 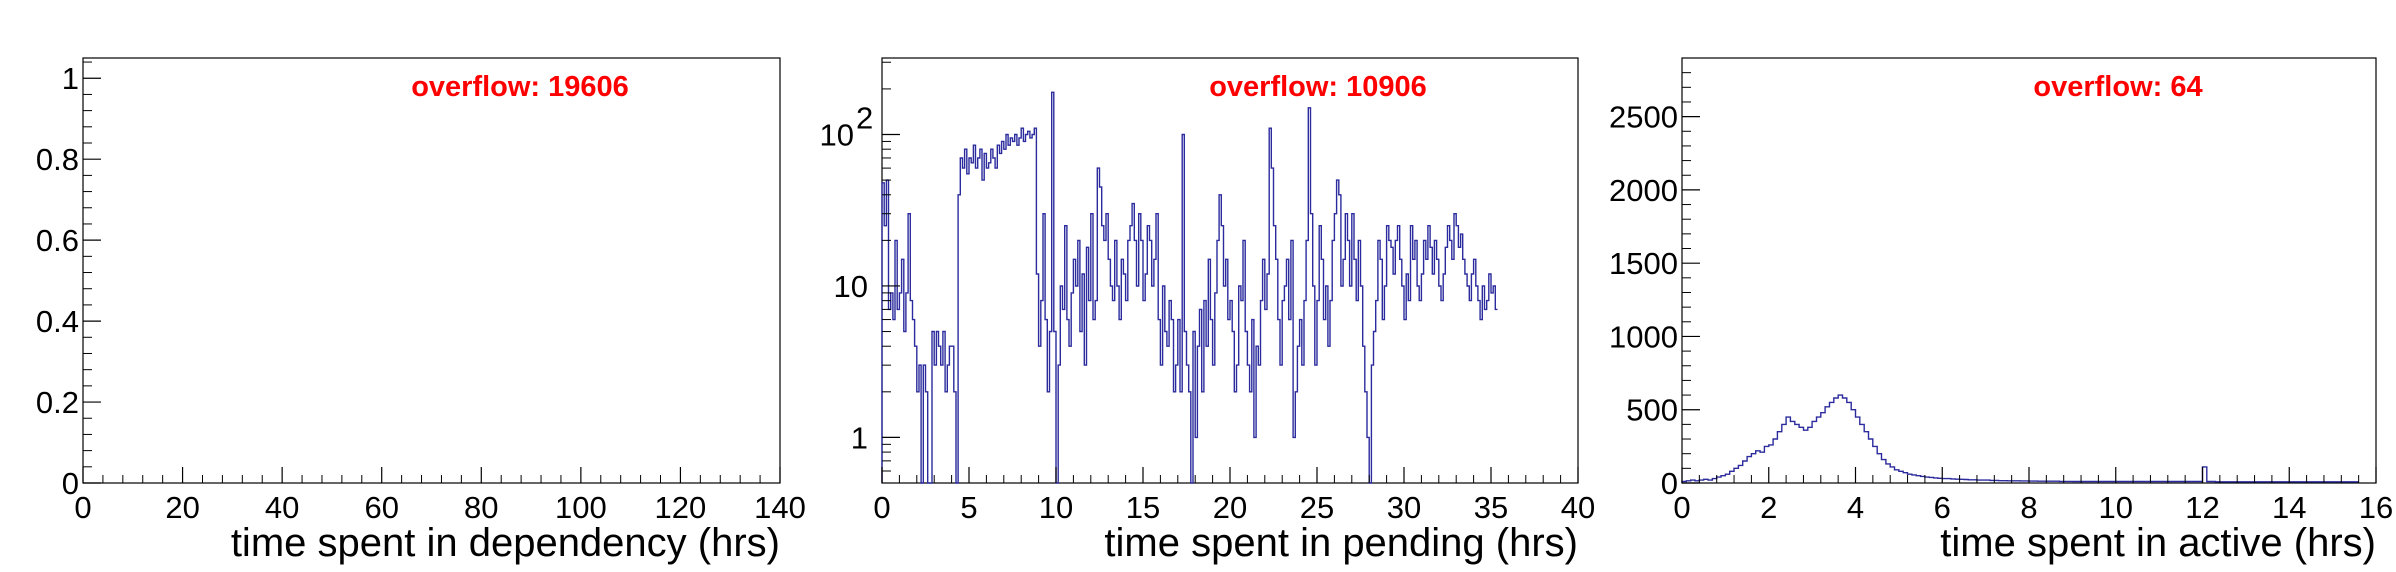 What do you see at coordinates (1652, 410) in the screenshot?
I see `y-tick-label: 500` at bounding box center [1652, 410].